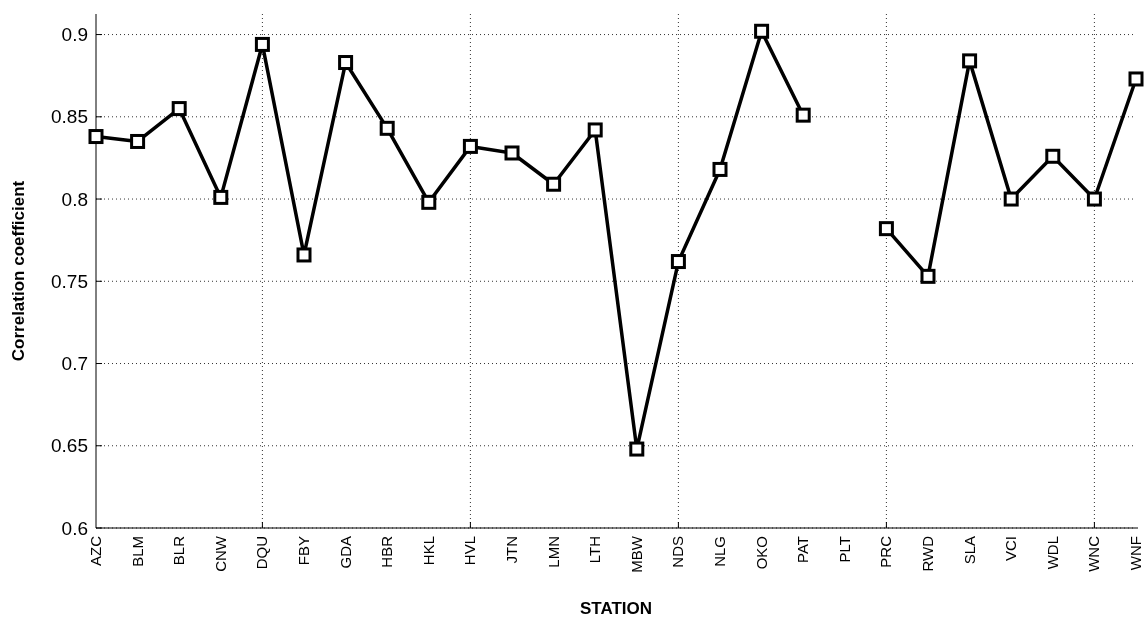 This screenshot has width=1146, height=624. What do you see at coordinates (74, 364) in the screenshot?
I see `y-tick-label: 0.7` at bounding box center [74, 364].